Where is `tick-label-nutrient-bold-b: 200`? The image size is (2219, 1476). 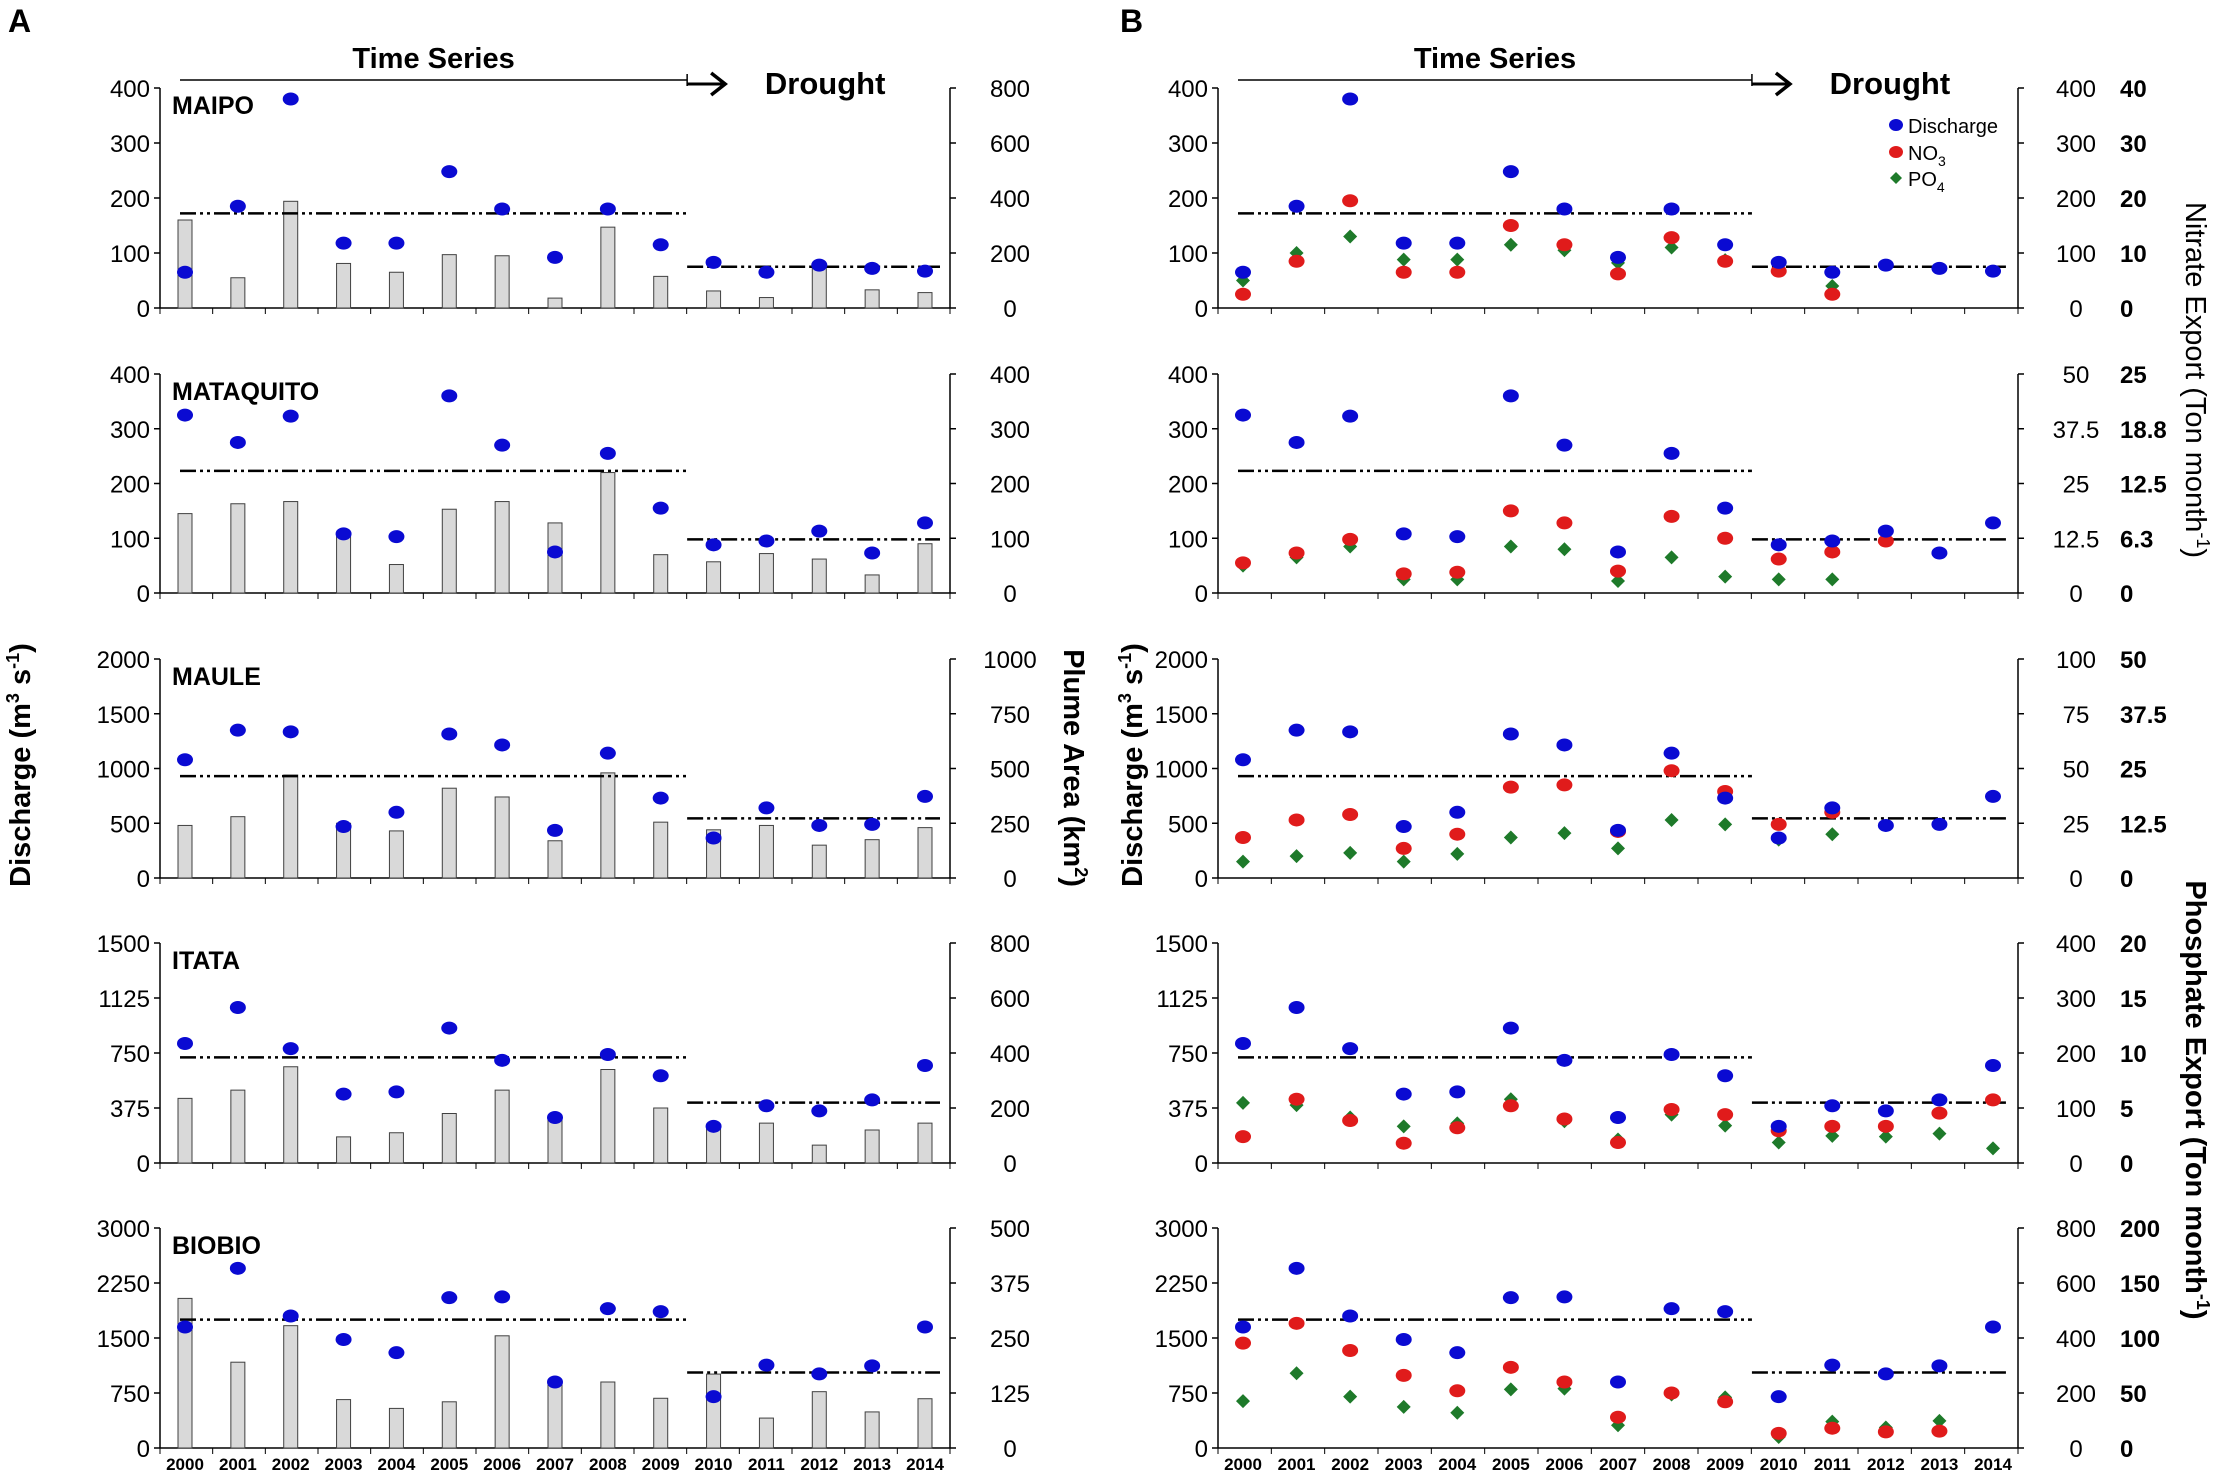 tick-label-nutrient-bold-b: 200 is located at coordinates (2140, 1229).